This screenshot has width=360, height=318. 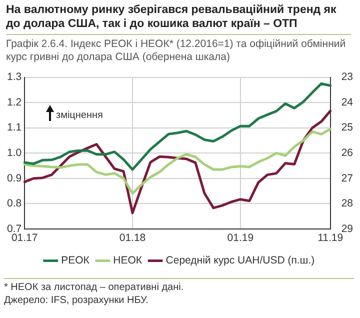 What do you see at coordinates (347, 128) in the screenshot?
I see `y2-tick-label: 25` at bounding box center [347, 128].